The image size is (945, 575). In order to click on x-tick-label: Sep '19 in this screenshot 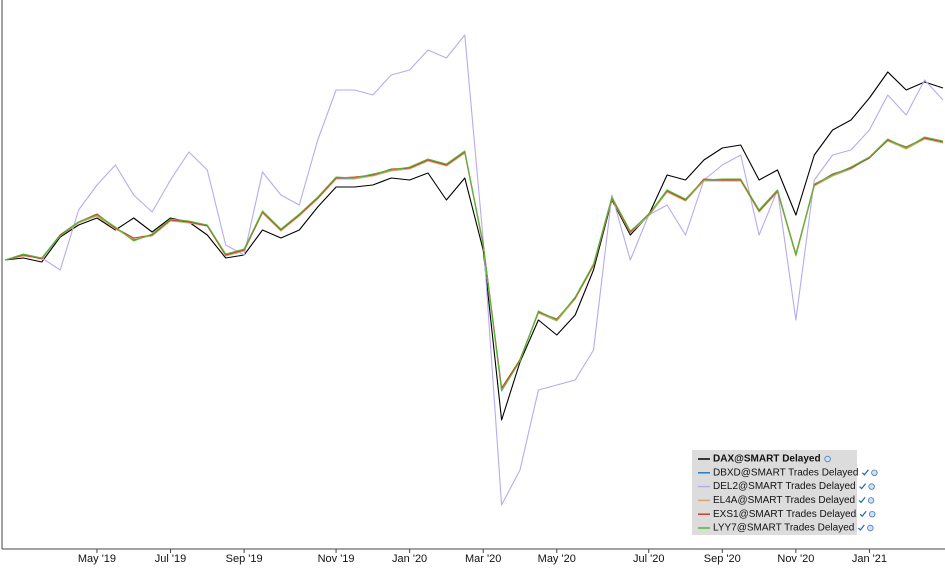, I will do `click(244, 559)`.